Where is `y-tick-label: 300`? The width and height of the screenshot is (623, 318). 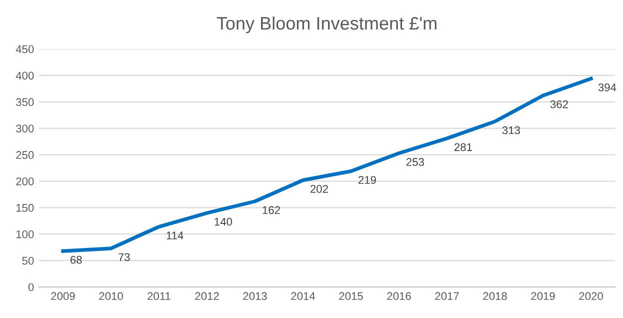 y-tick-label: 300 is located at coordinates (25, 128).